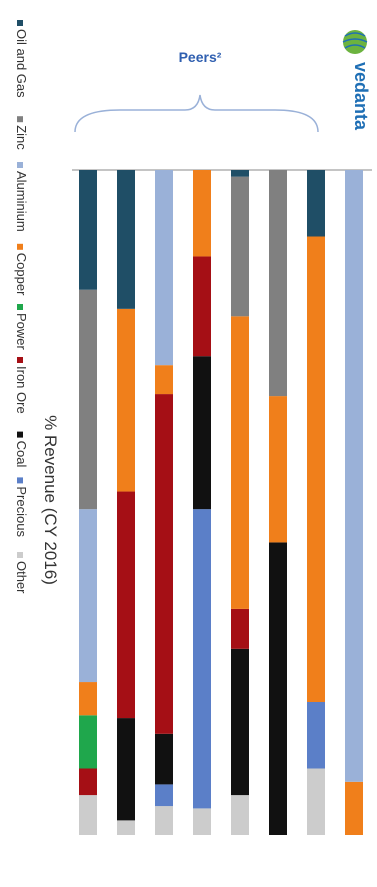 This screenshot has height=887, width=377. What do you see at coordinates (196, 113) in the screenshot?
I see `peers-brace` at bounding box center [196, 113].